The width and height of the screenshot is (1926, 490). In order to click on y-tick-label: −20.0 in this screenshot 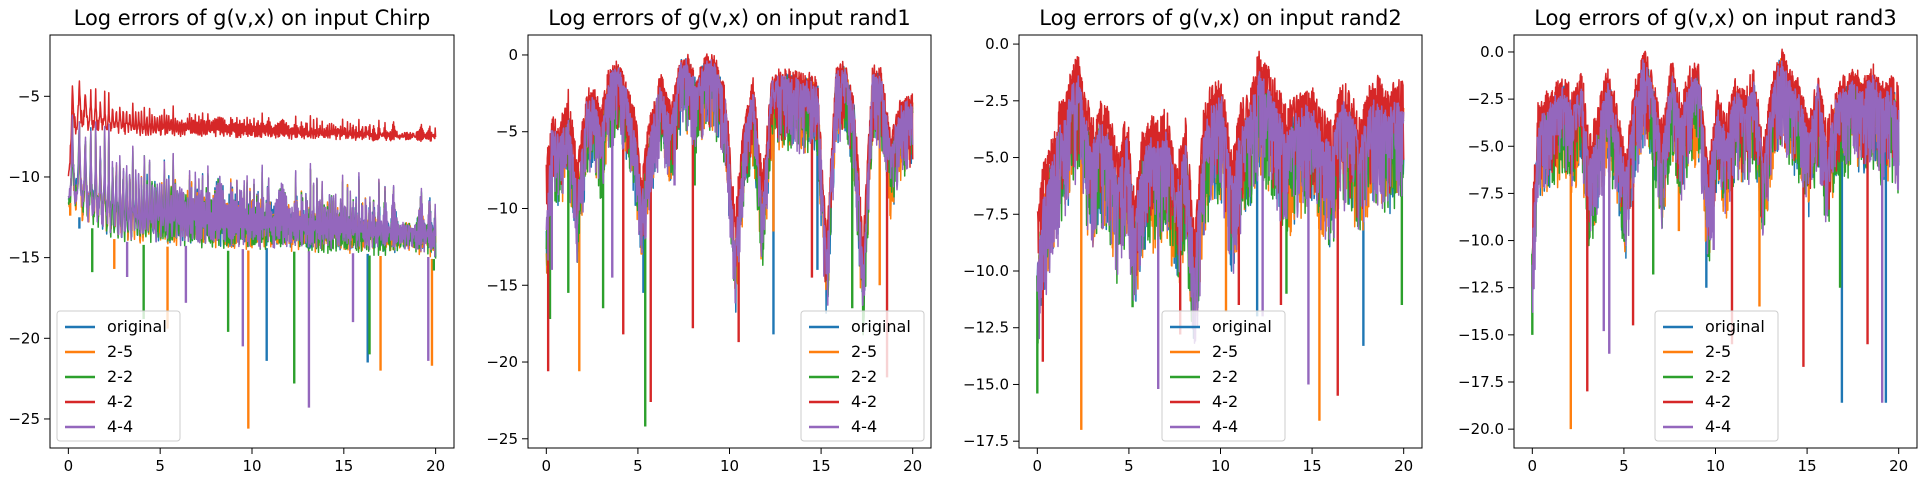, I will do `click(1481, 429)`.